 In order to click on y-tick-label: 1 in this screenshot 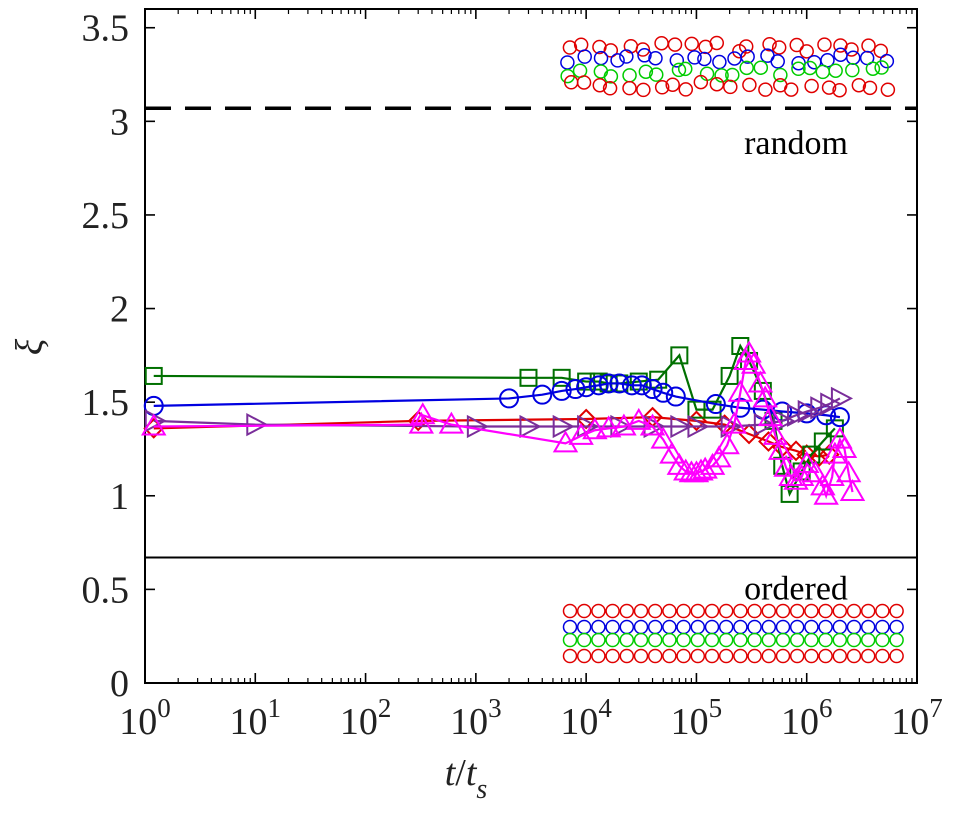, I will do `click(119, 497)`.